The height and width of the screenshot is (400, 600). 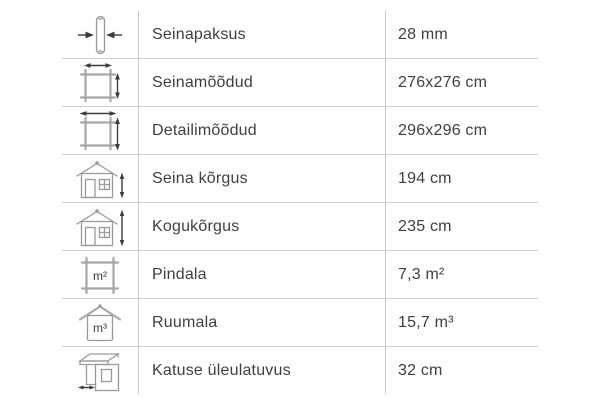 What do you see at coordinates (425, 178) in the screenshot?
I see `row-value: 194 cm` at bounding box center [425, 178].